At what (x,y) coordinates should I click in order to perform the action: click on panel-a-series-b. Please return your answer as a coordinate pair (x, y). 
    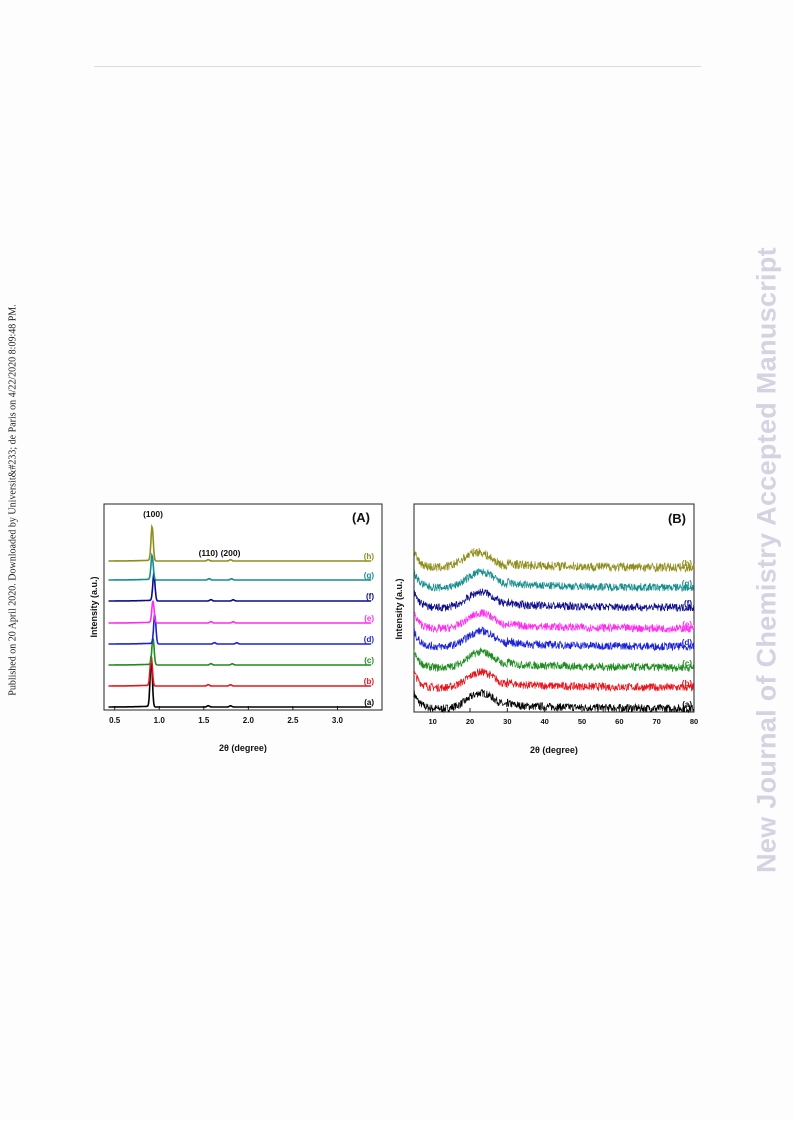
    Looking at the image, I should click on (240, 670).